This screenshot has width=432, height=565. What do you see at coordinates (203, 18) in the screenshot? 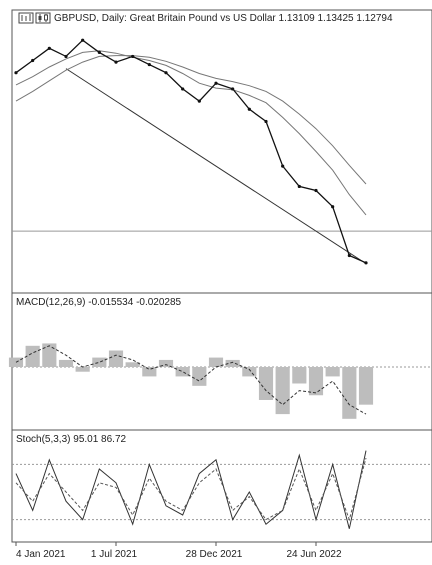
I see `symbol-description: Great Britain Pound vs US Dollar` at bounding box center [203, 18].